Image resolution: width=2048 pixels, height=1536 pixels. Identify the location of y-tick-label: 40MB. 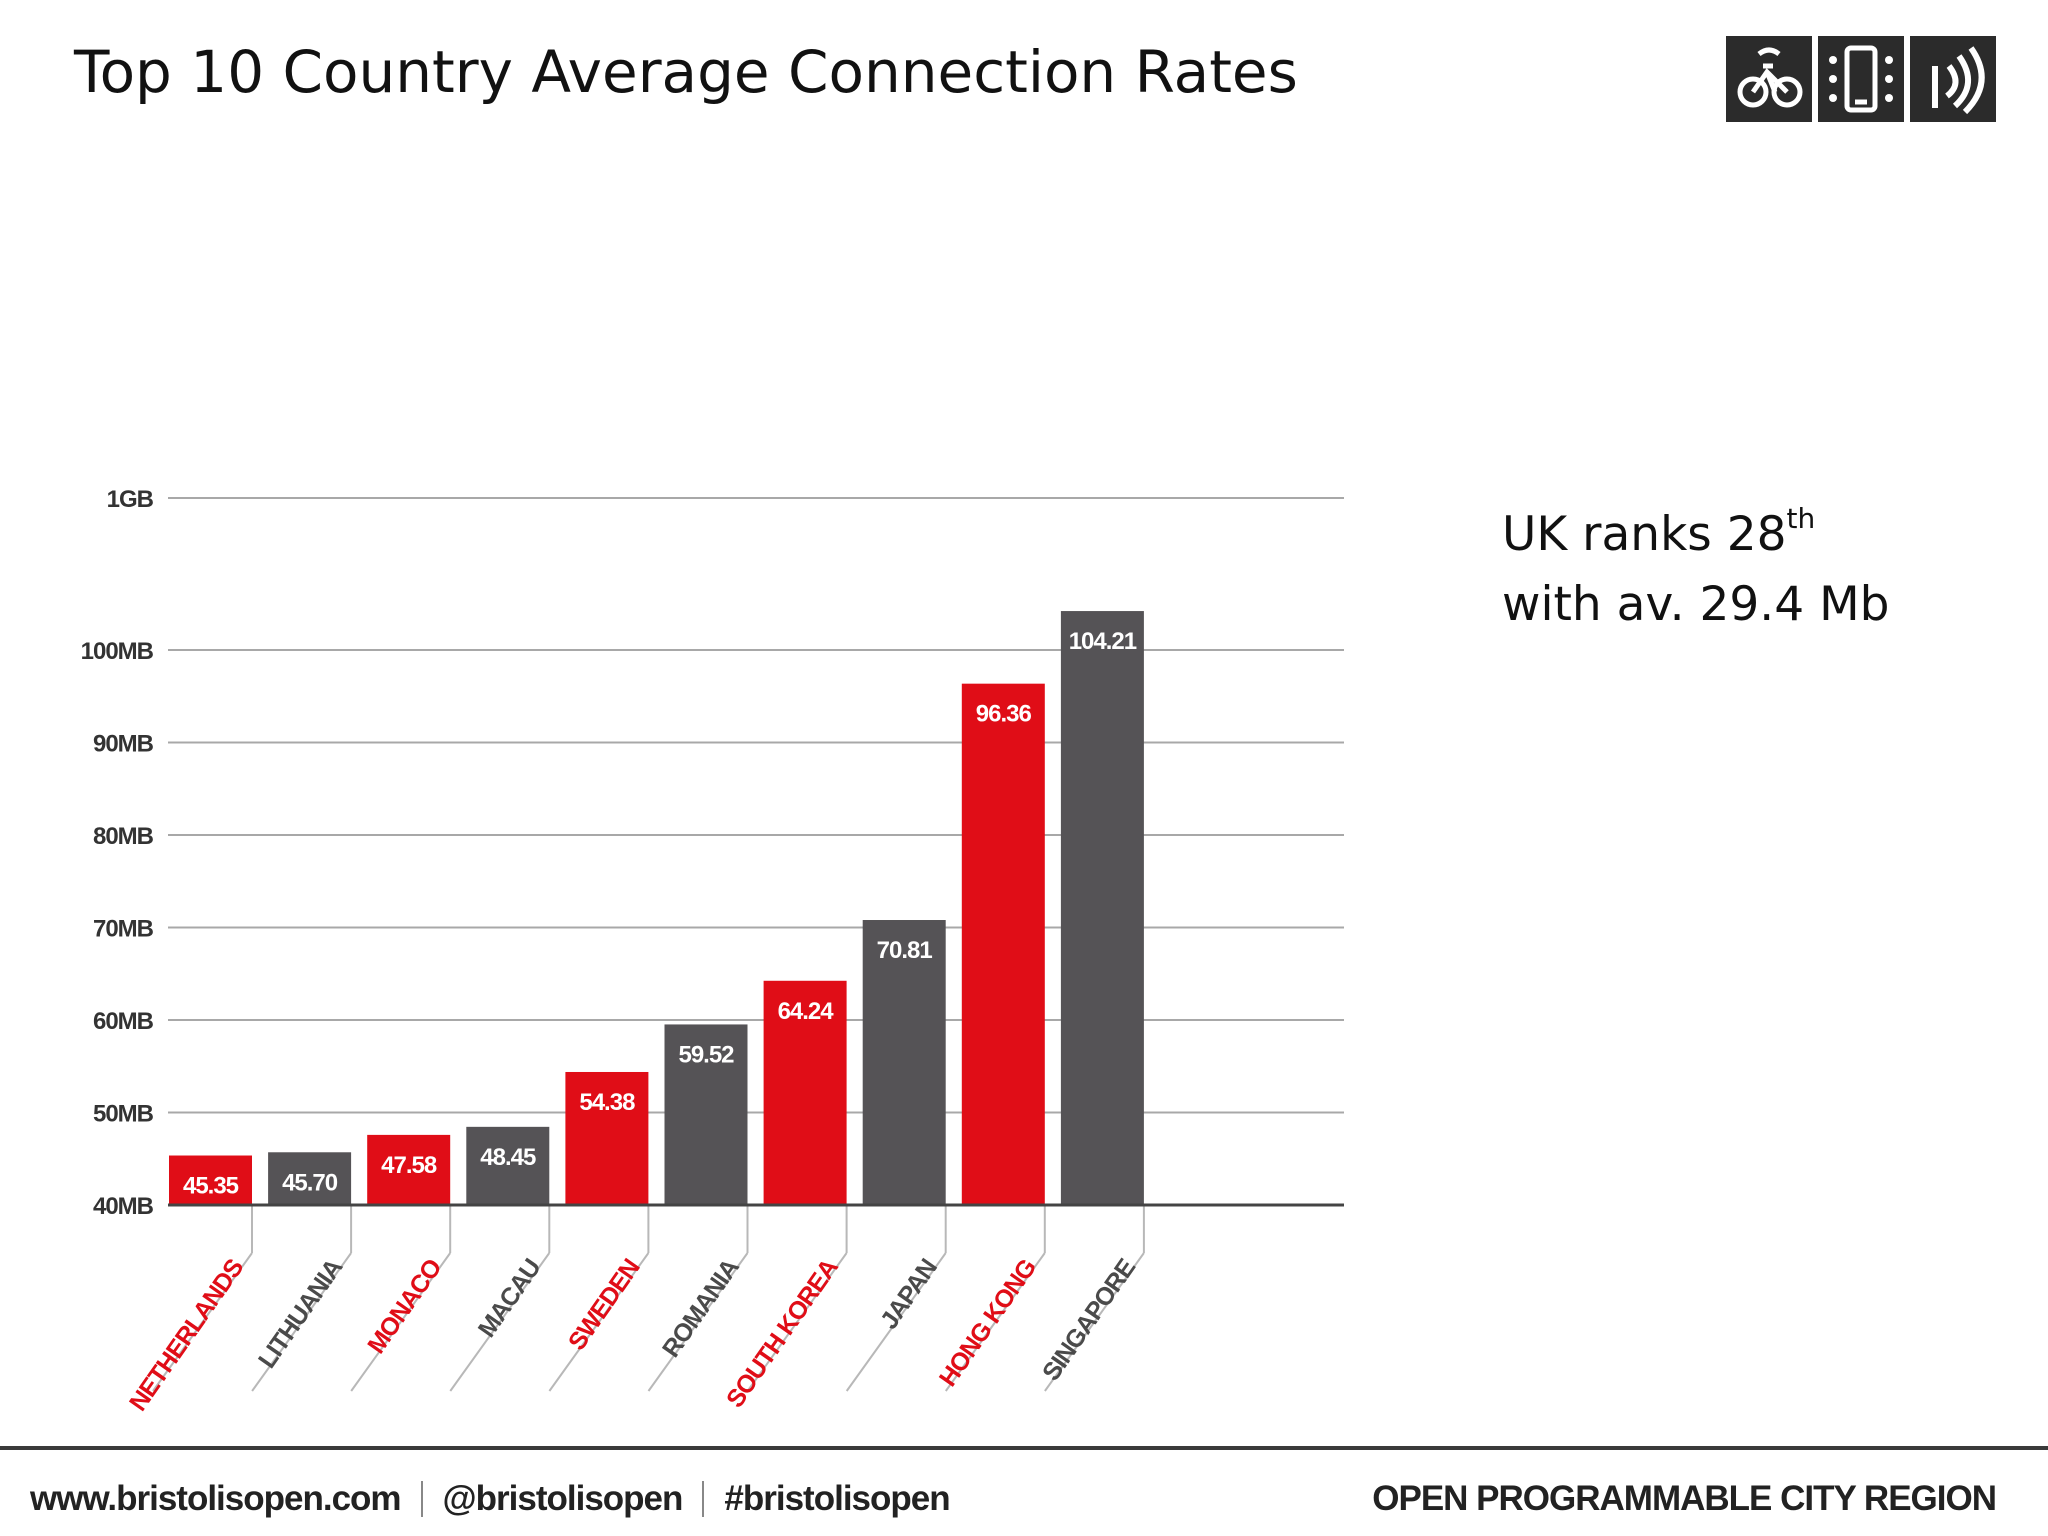
(123, 1206).